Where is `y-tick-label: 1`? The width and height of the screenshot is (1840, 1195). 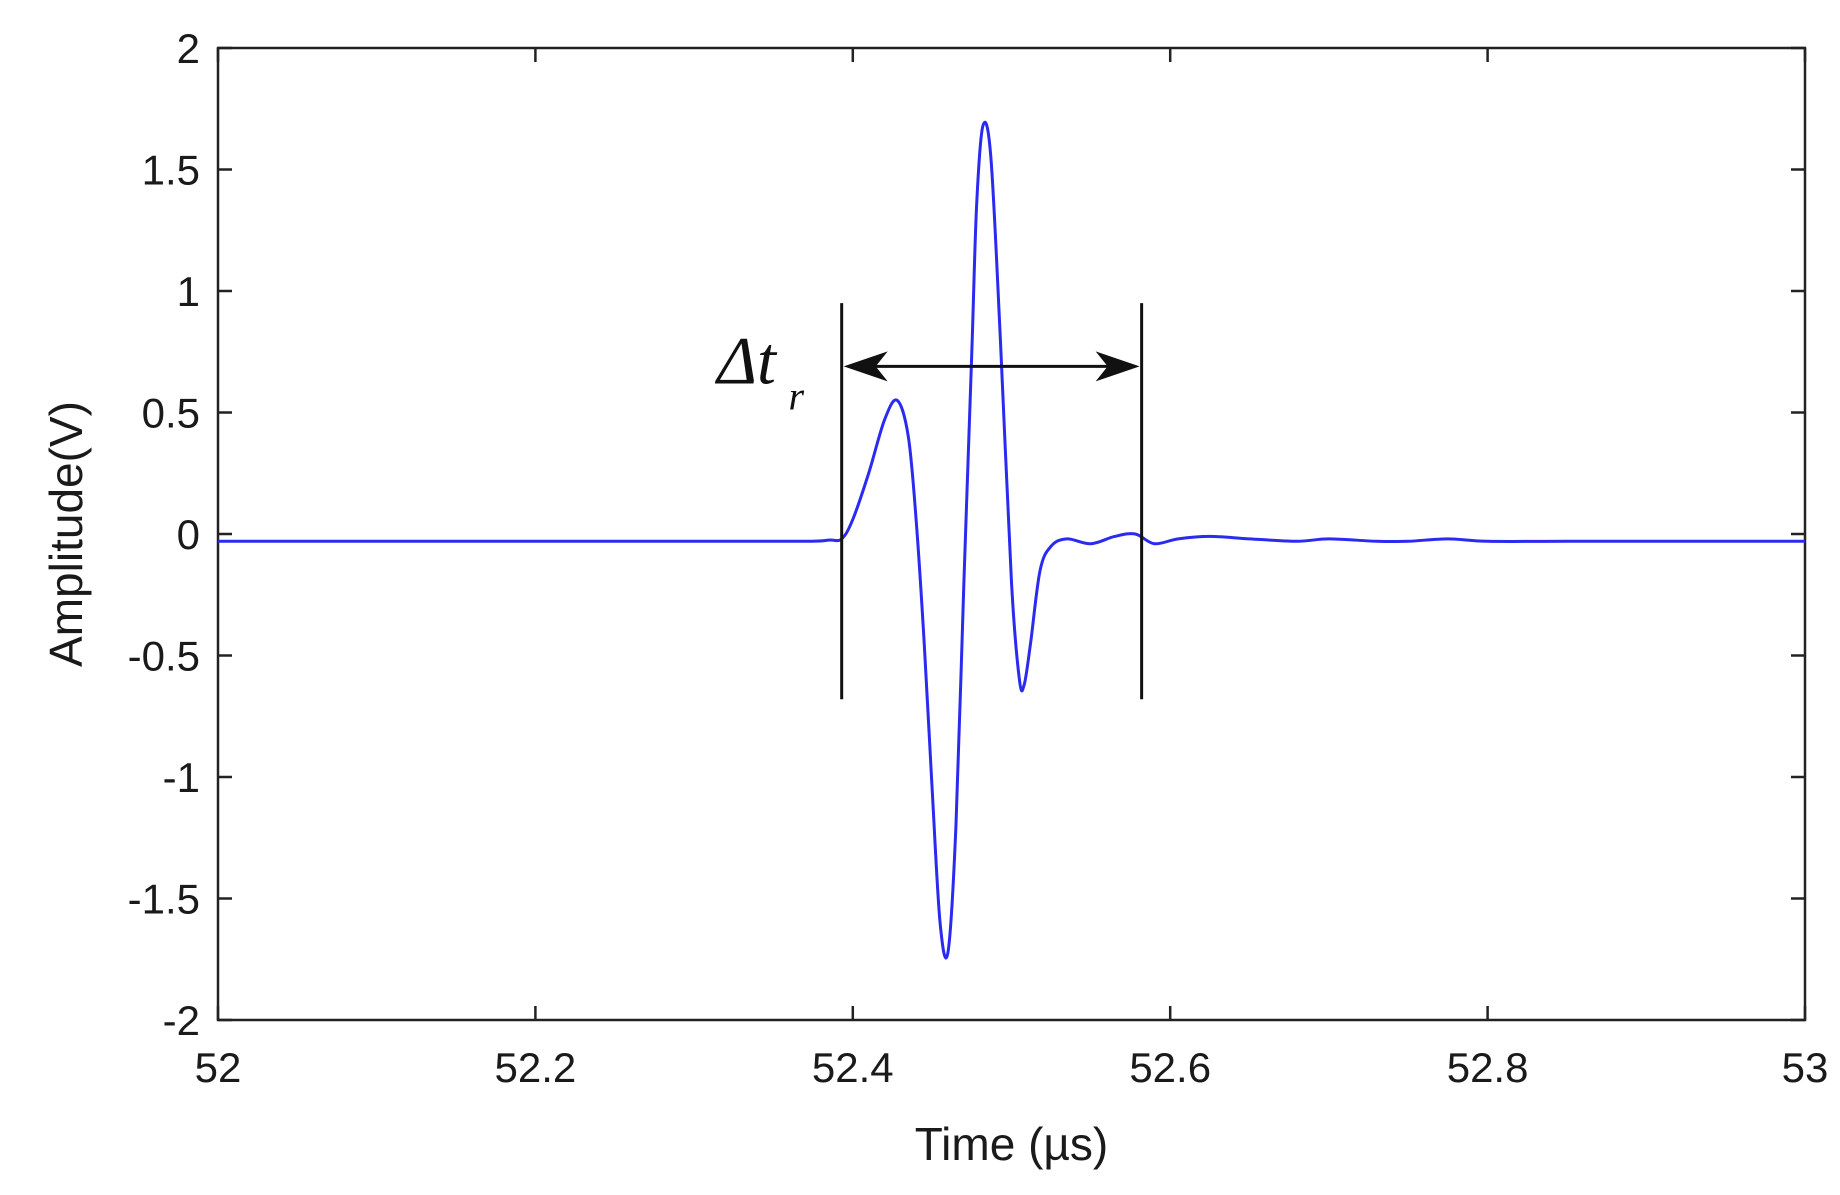
y-tick-label: 1 is located at coordinates (188, 291).